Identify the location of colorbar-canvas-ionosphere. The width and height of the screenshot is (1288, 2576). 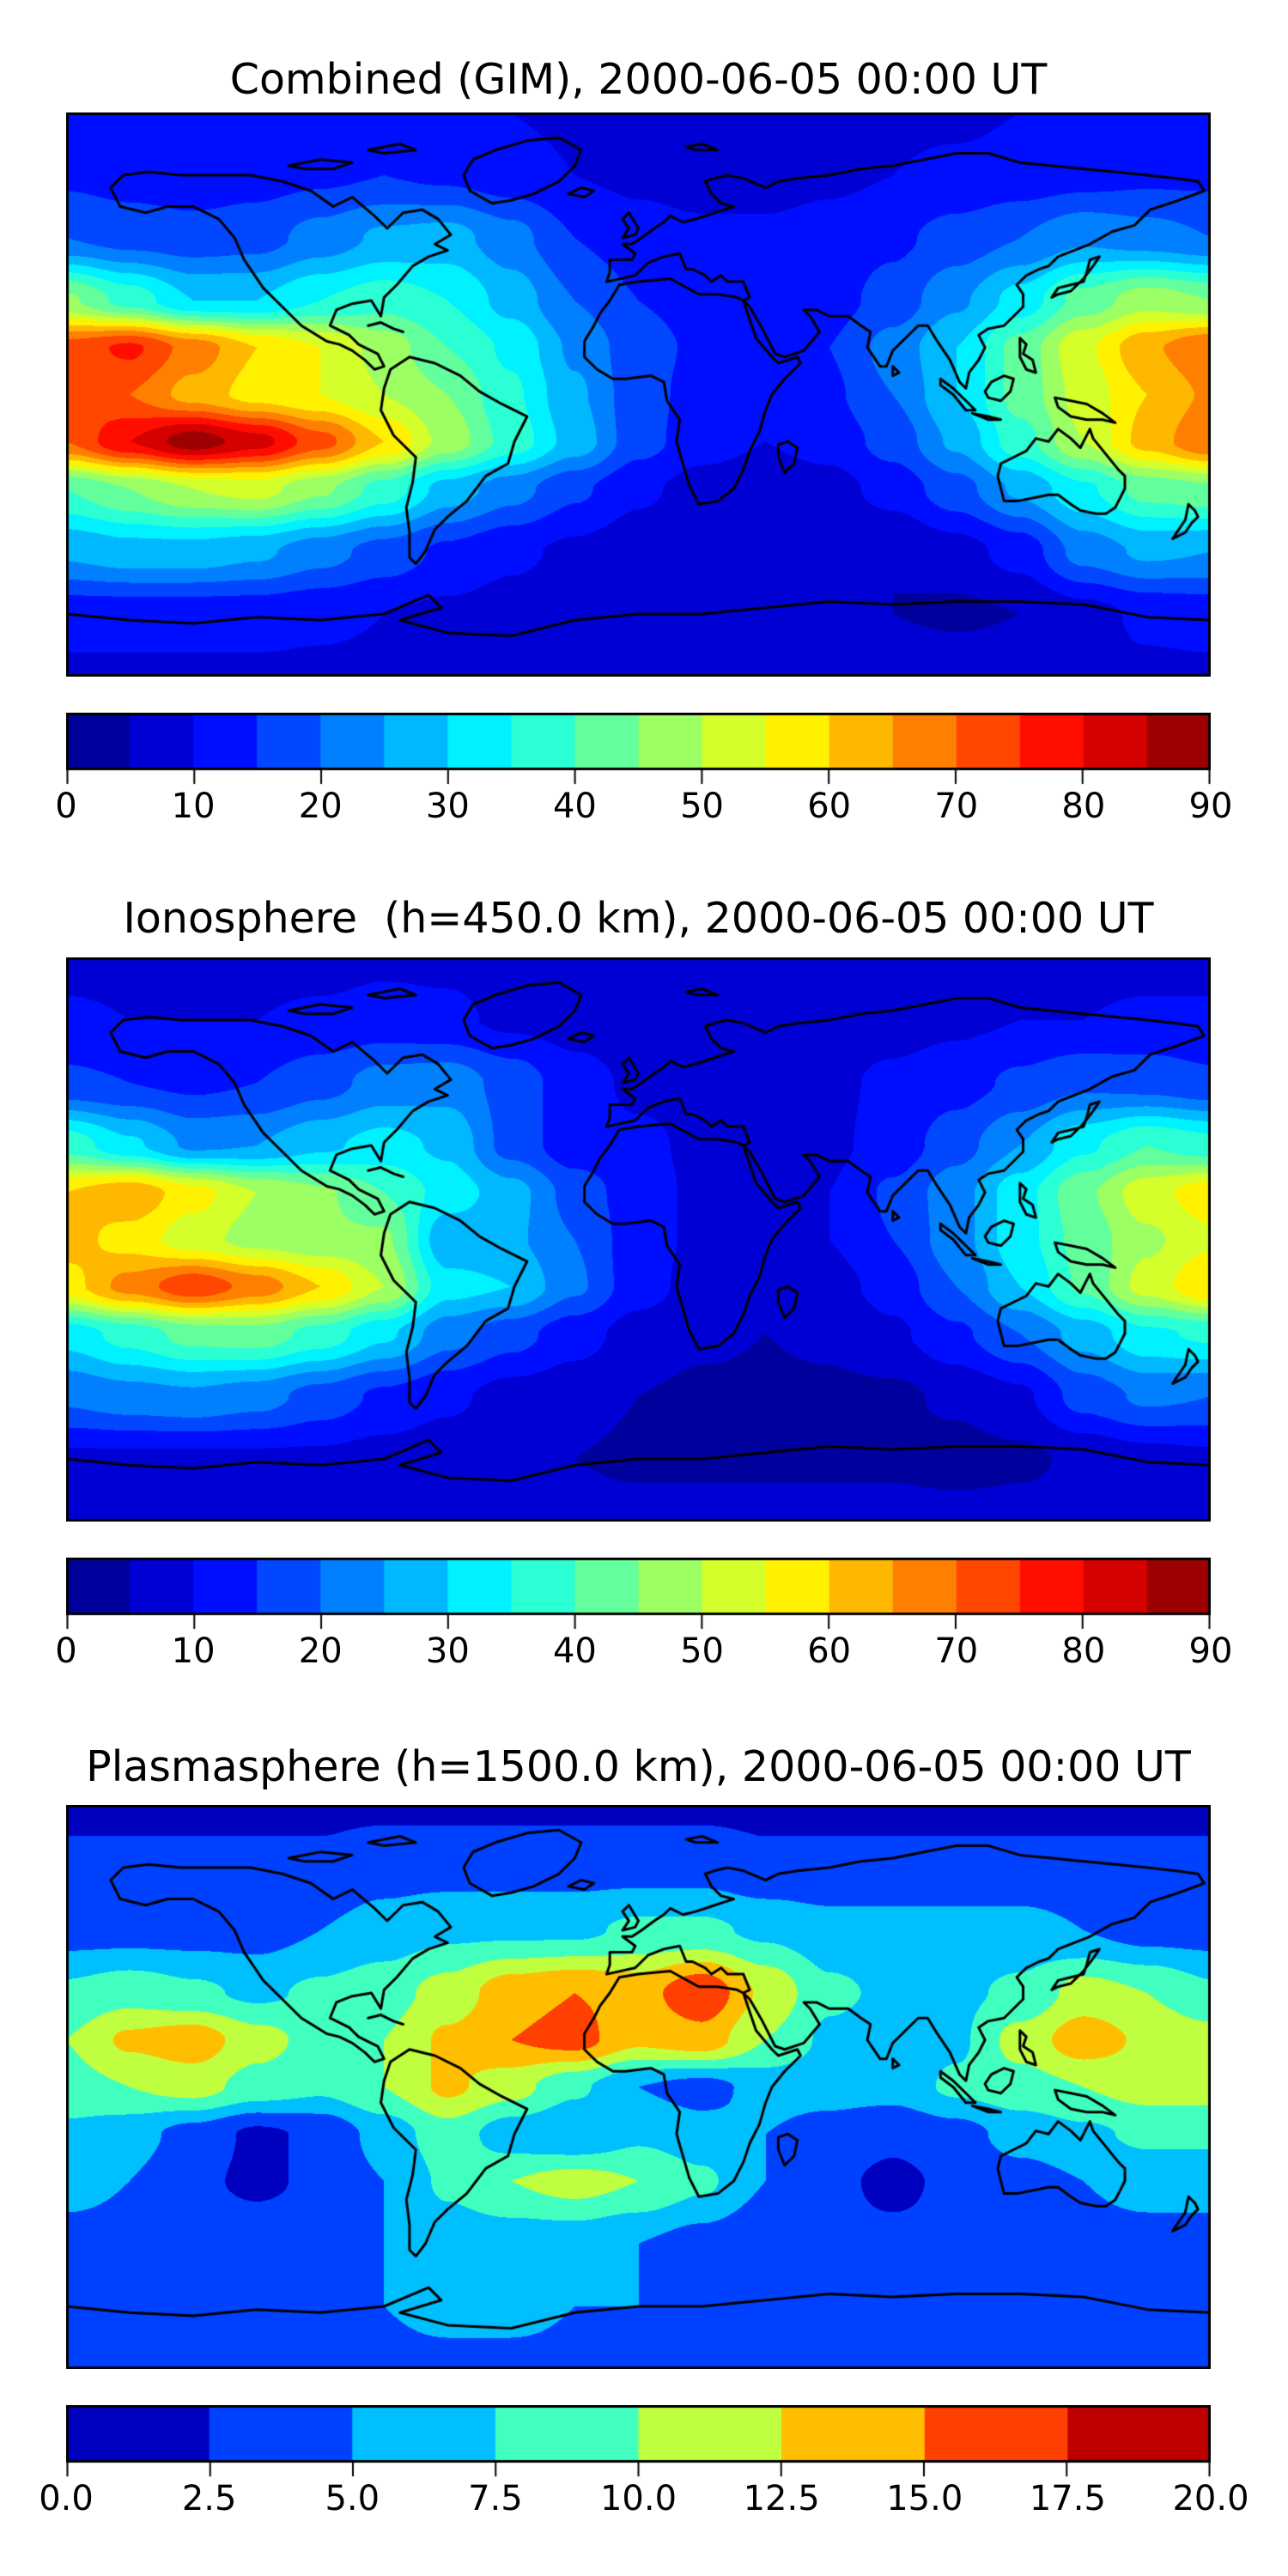
(638, 1594).